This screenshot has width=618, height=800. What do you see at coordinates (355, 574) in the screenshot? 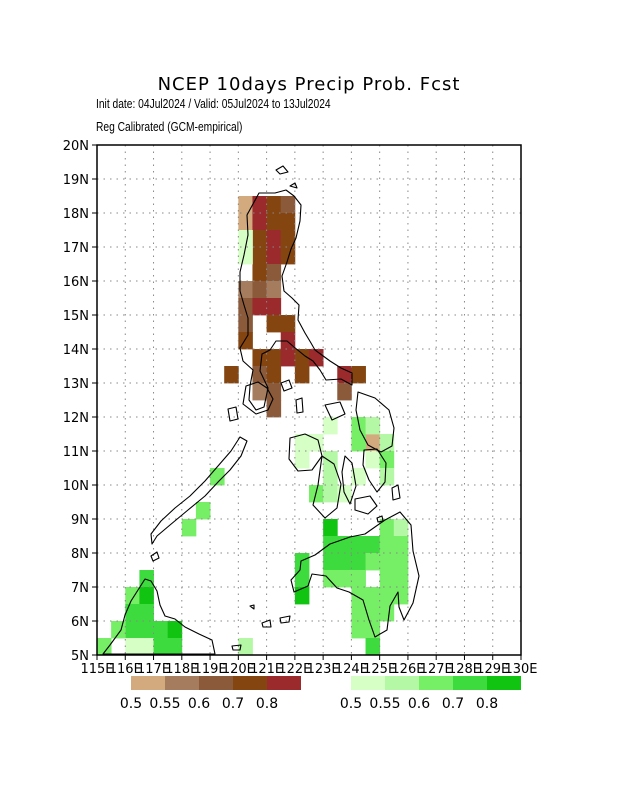
I see `coast-mindanao` at bounding box center [355, 574].